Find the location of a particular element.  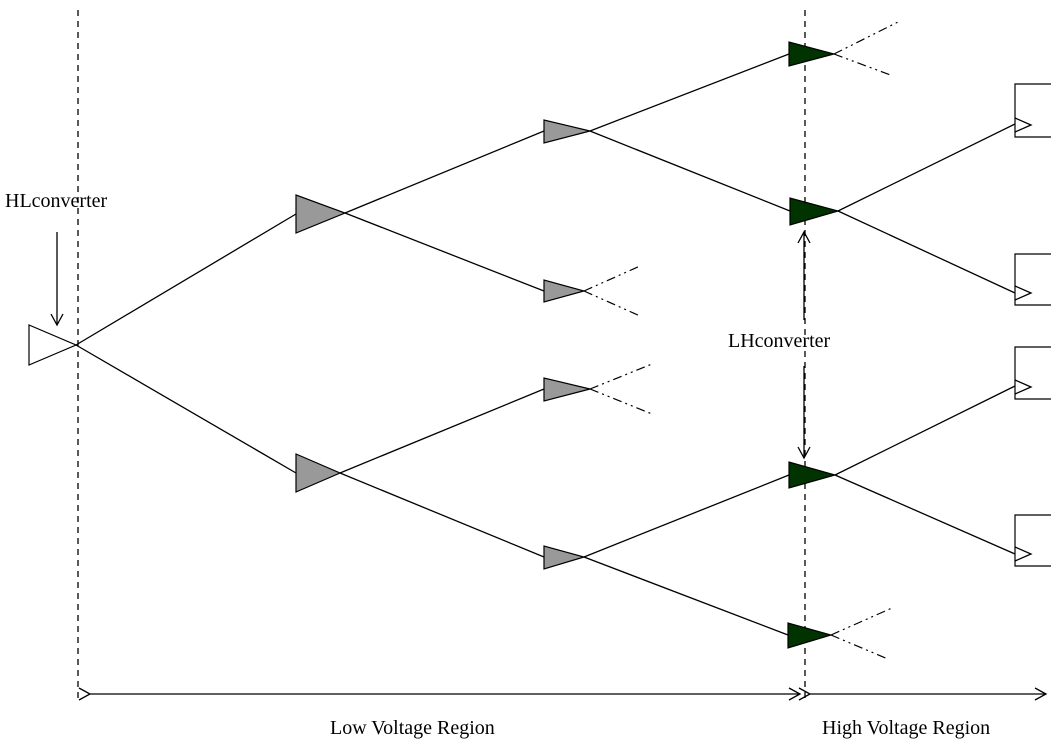

high-voltage-buffers is located at coordinates (814, 345).